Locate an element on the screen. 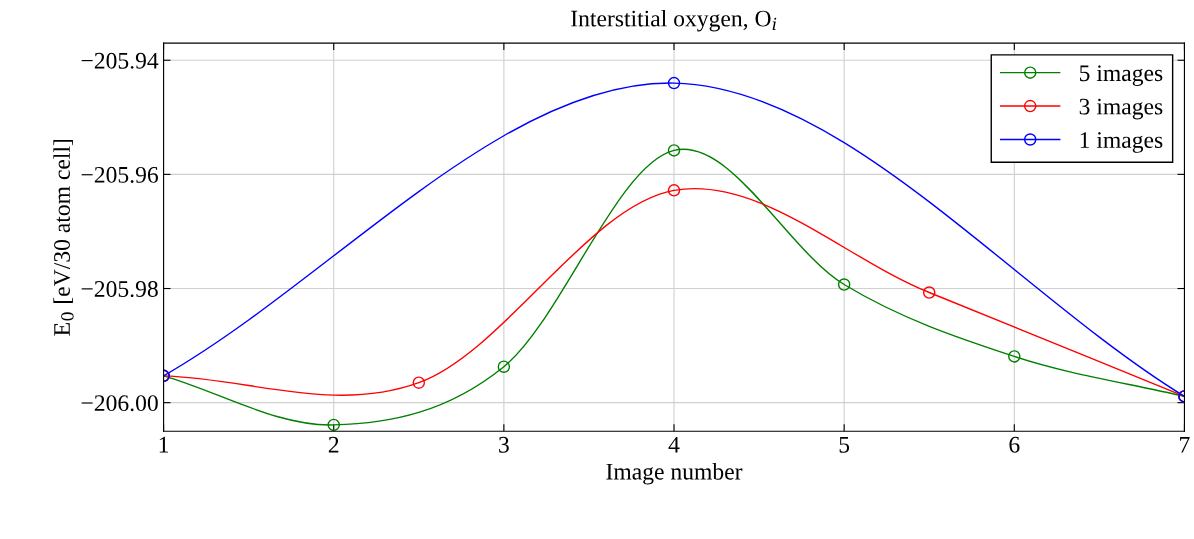 Image resolution: width=1194 pixels, height=539 pixels. y-tick-label: −205.94 is located at coordinates (120, 60).